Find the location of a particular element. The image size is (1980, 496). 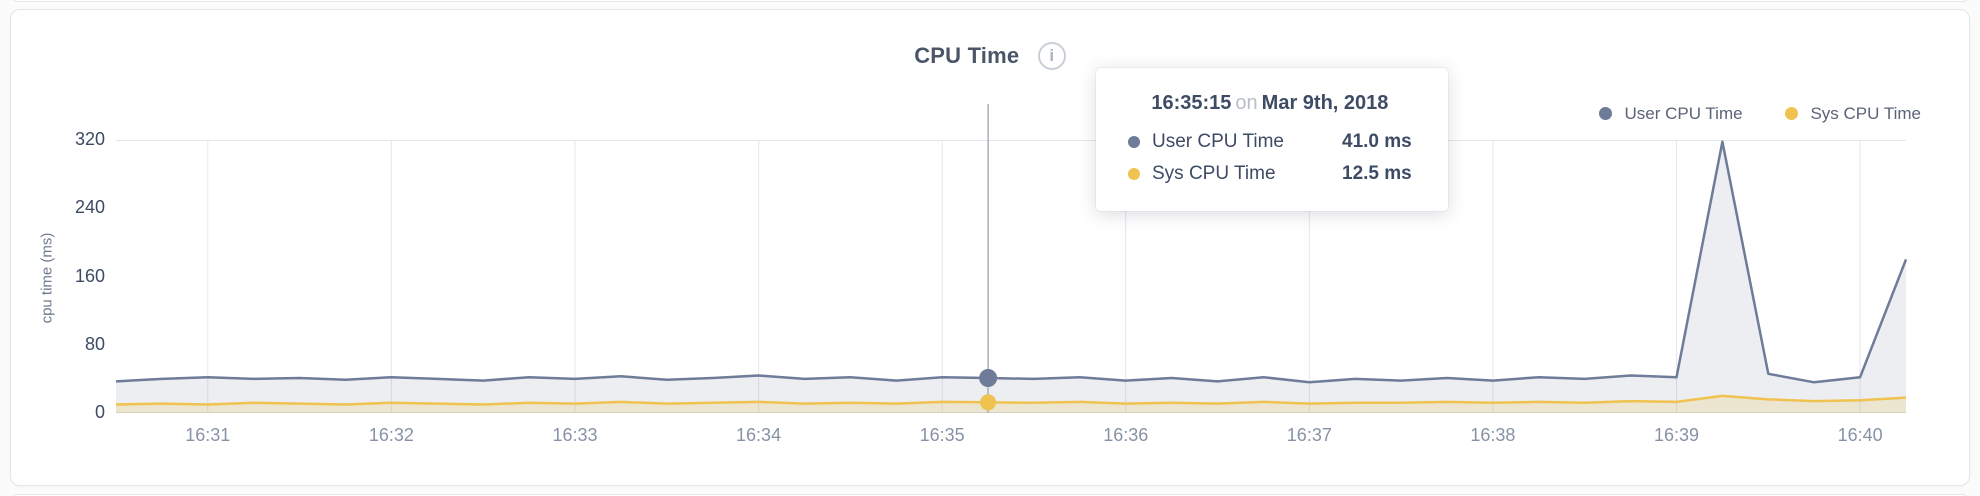

chart-title: CPU Time is located at coordinates (967, 55).